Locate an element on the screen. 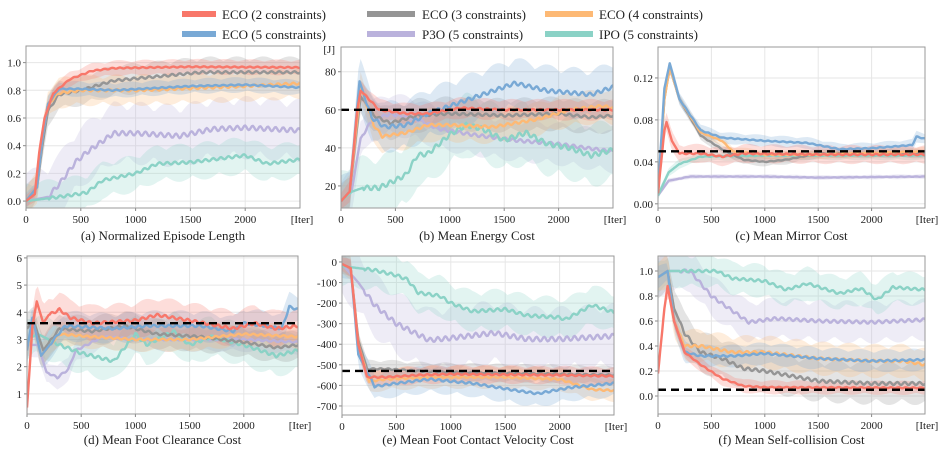 This screenshot has width=947, height=464. y-tick-label: 4 is located at coordinates (20, 313).